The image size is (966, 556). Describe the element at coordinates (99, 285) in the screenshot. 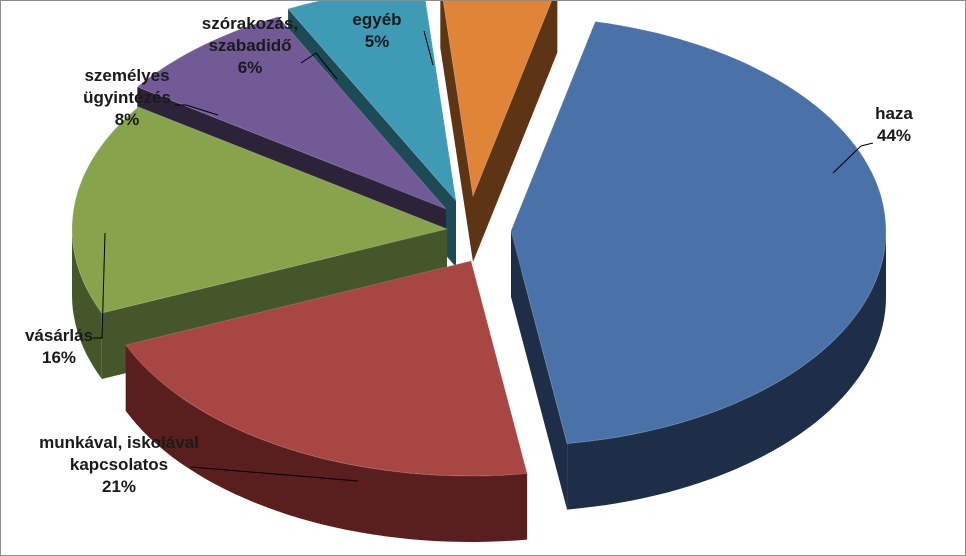

I see `leader-line-vasarlas` at that location.